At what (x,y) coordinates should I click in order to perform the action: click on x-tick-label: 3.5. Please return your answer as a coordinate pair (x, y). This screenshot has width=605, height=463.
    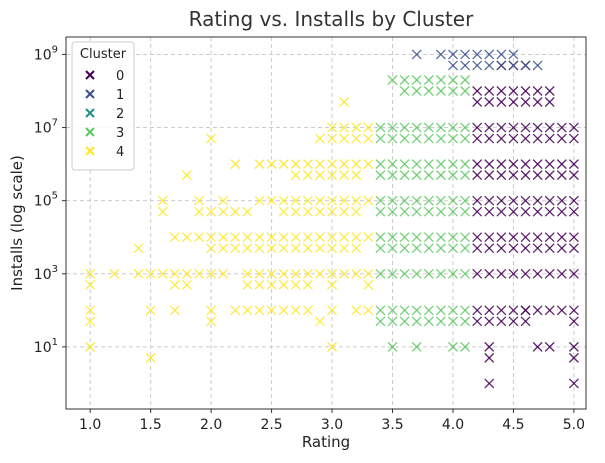
    Looking at the image, I should click on (392, 425).